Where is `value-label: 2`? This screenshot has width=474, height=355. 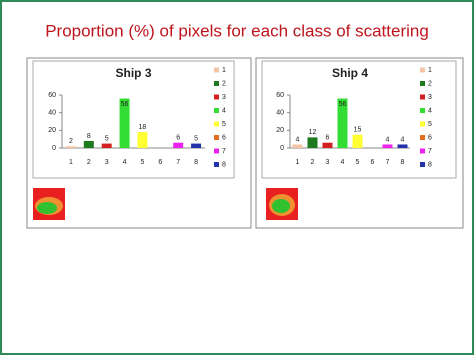
value-label: 2 is located at coordinates (71, 141).